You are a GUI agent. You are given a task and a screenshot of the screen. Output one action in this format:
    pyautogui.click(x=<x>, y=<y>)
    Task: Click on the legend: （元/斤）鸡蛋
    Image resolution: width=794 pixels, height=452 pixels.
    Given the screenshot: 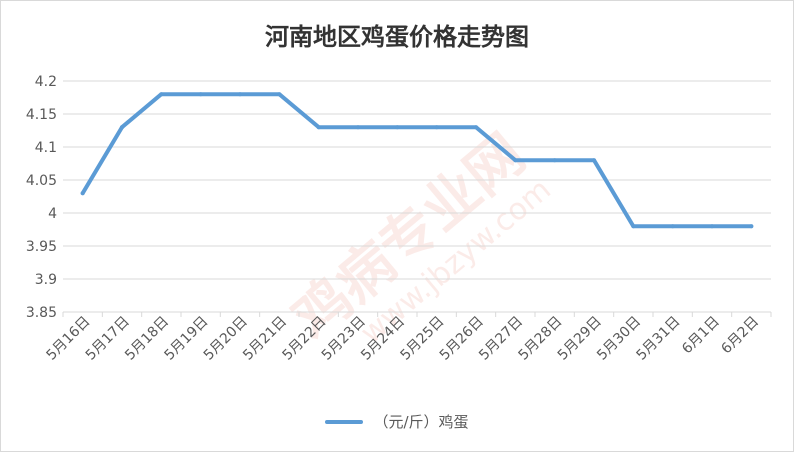 What is the action you would take?
    pyautogui.click(x=397, y=421)
    